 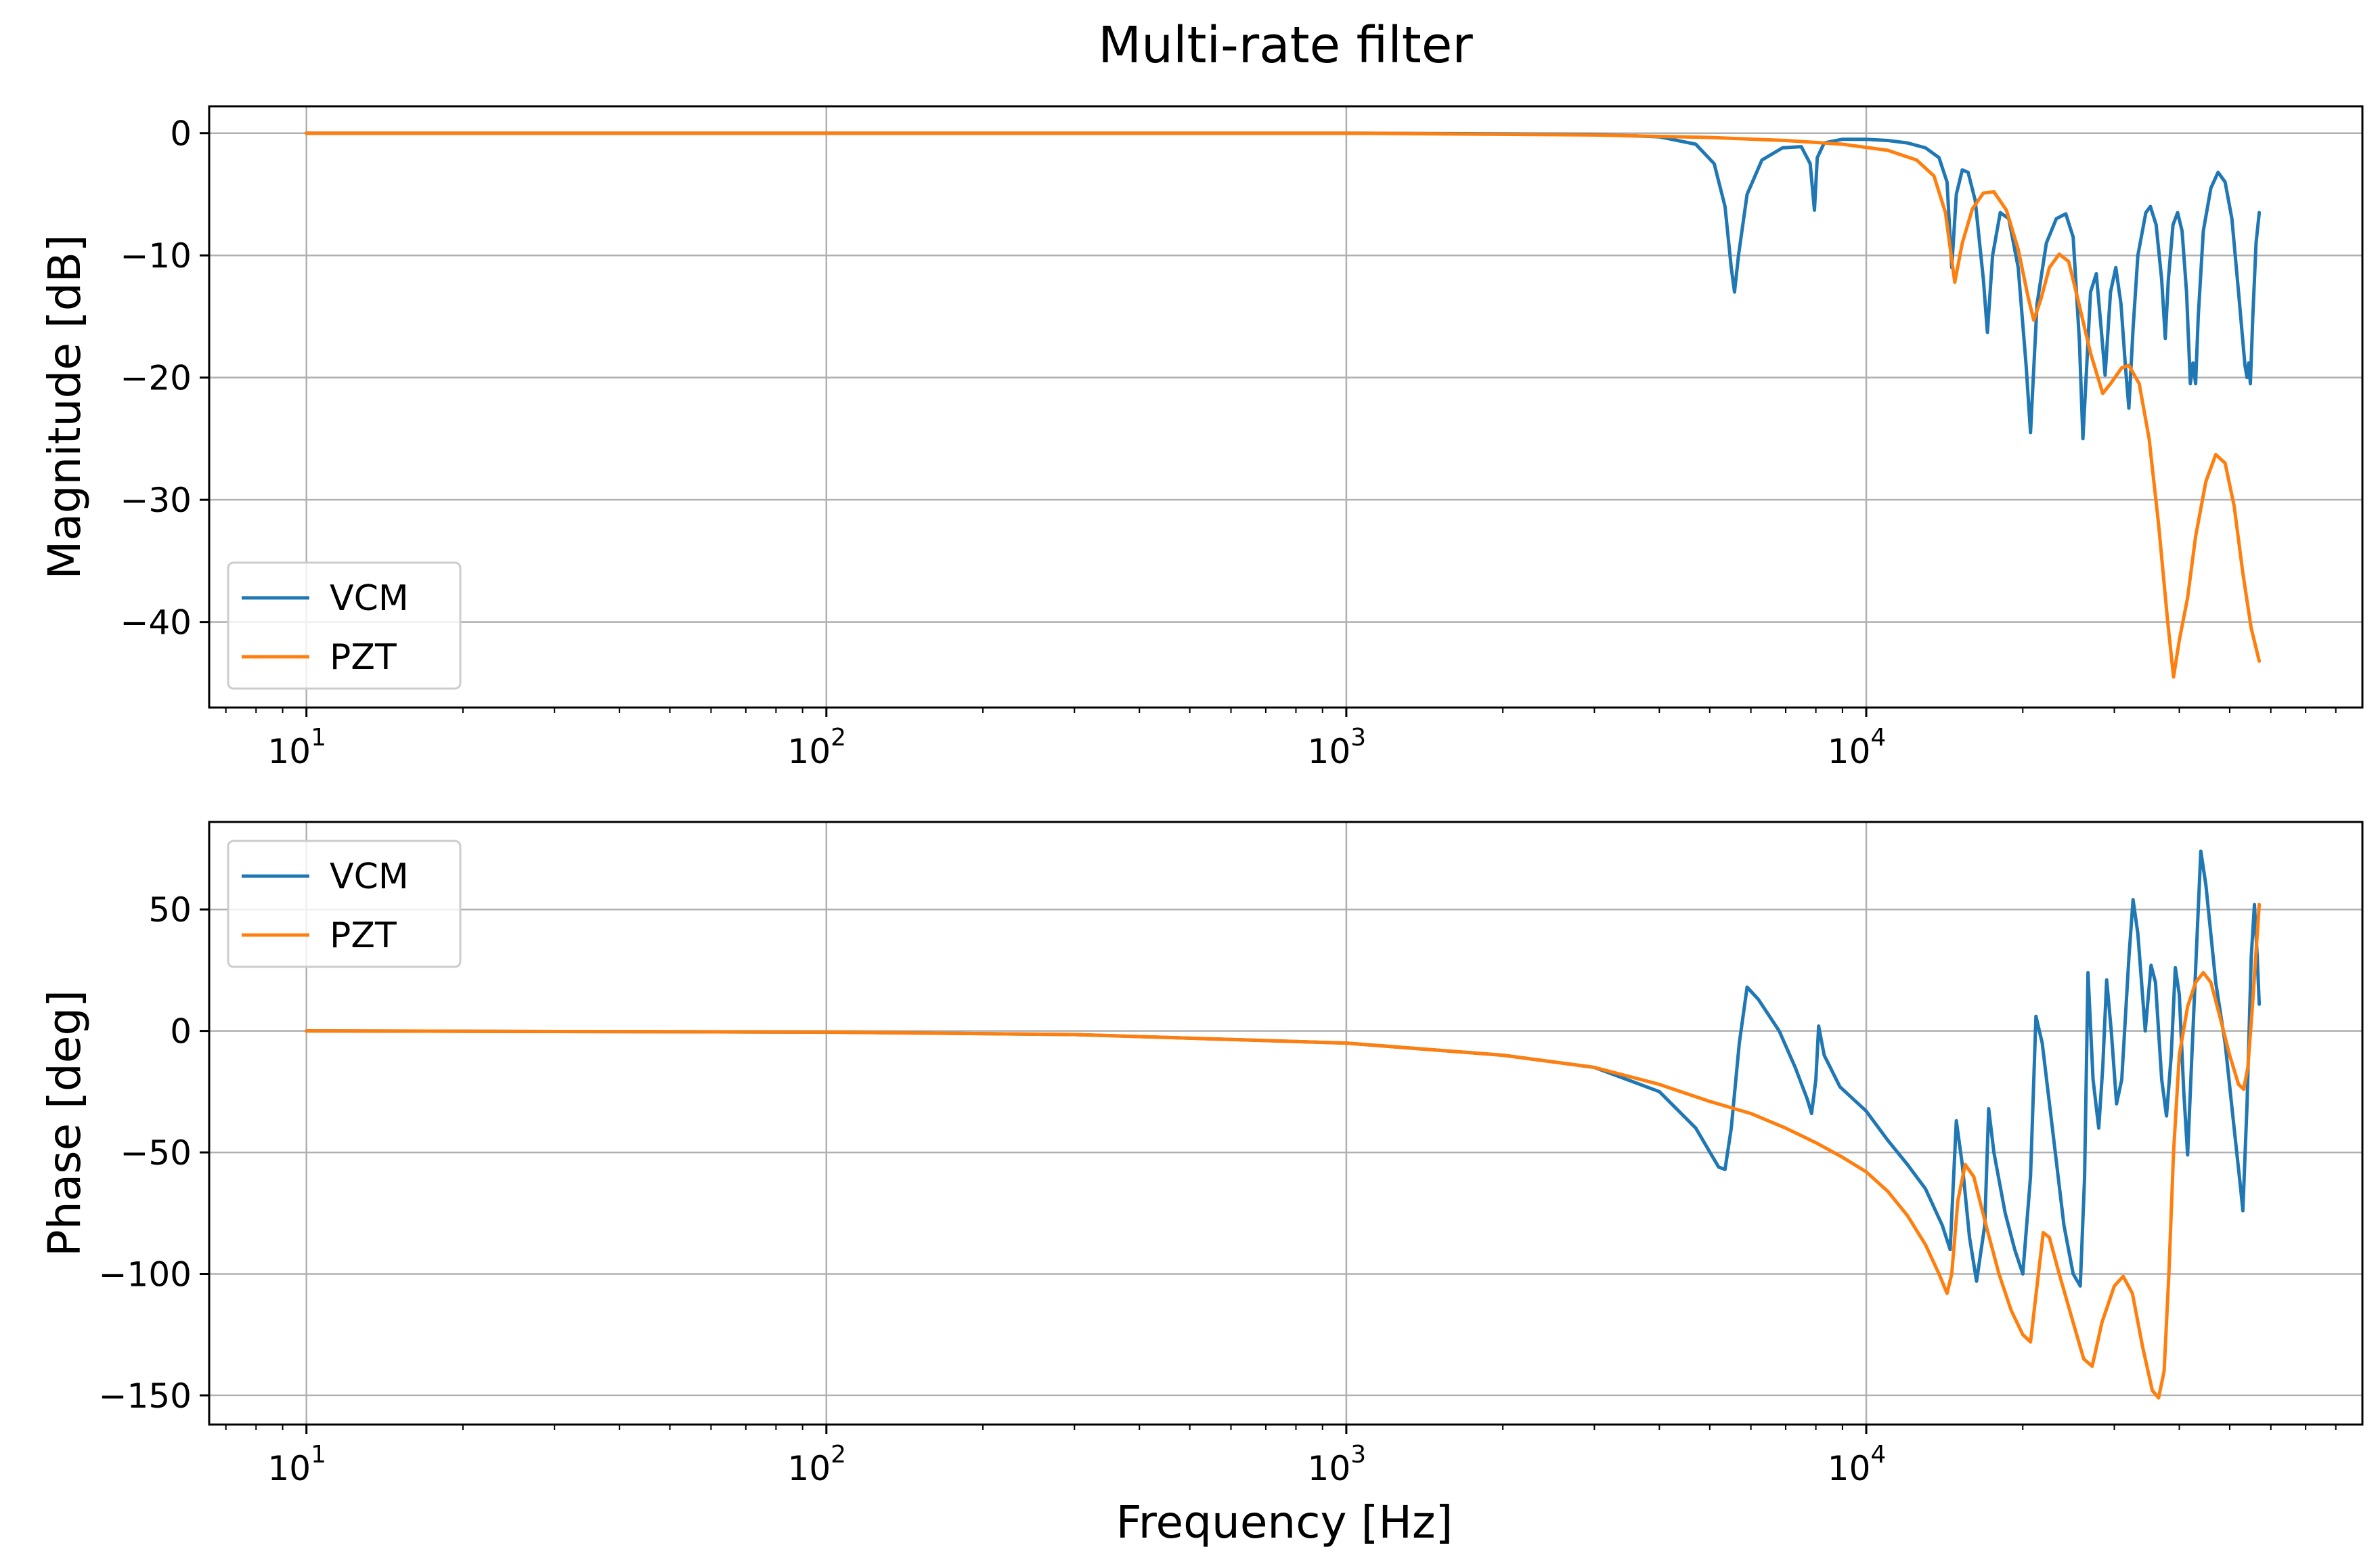 What do you see at coordinates (818, 747) in the screenshot?
I see `magnitude-x-tick-label: 10²` at bounding box center [818, 747].